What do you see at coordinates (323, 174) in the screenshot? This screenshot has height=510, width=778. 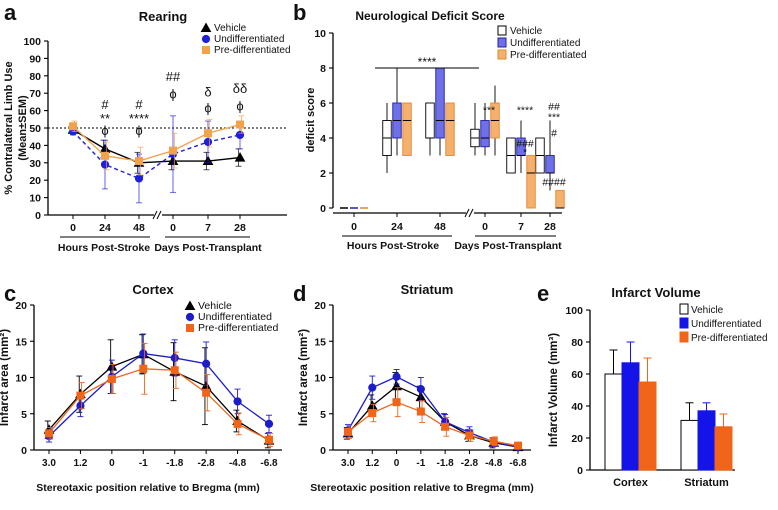 I see `y-tick-label: 2` at bounding box center [323, 174].